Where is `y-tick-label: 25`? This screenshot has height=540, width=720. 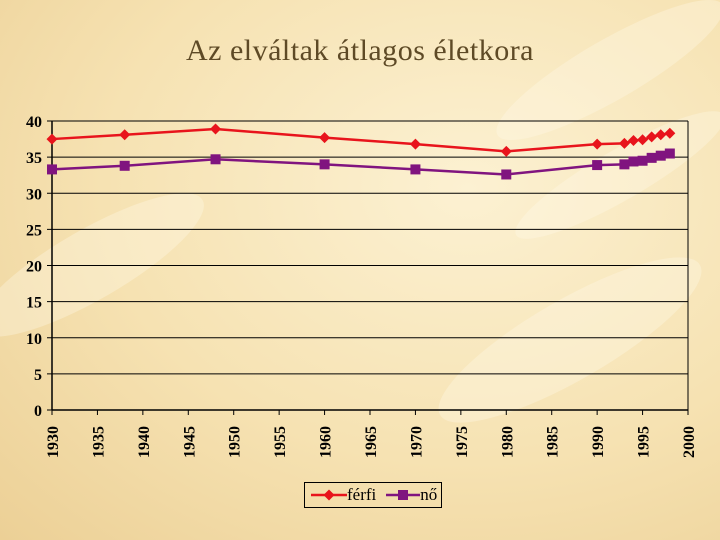
y-tick-label: 25 is located at coordinates (34, 230).